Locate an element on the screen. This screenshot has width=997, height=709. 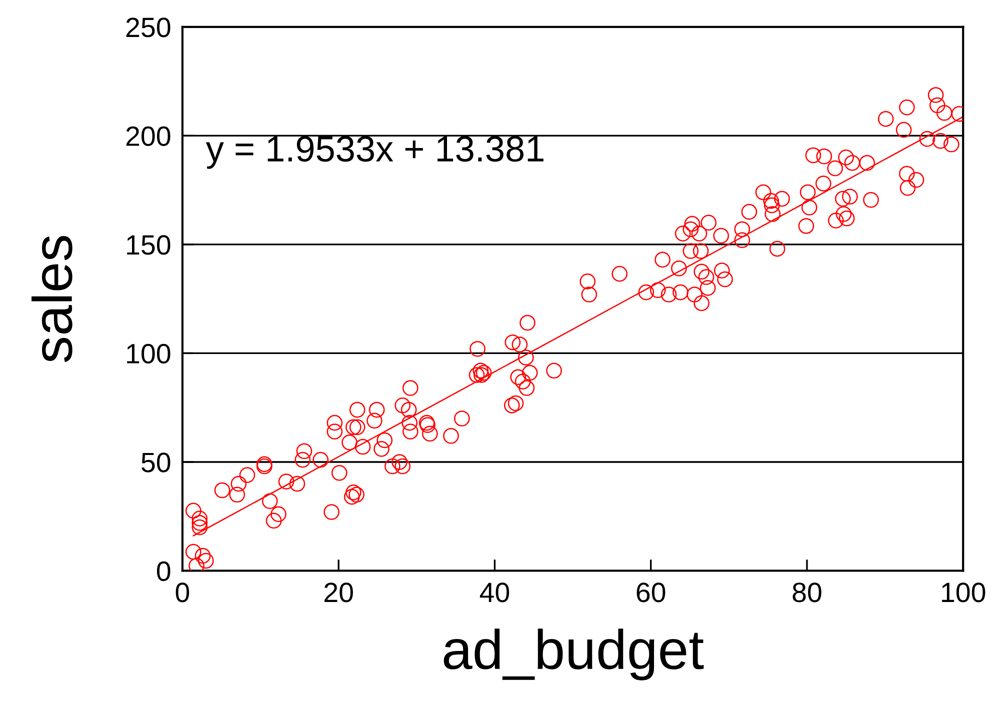
x-tick-label: 40 is located at coordinates (495, 592).